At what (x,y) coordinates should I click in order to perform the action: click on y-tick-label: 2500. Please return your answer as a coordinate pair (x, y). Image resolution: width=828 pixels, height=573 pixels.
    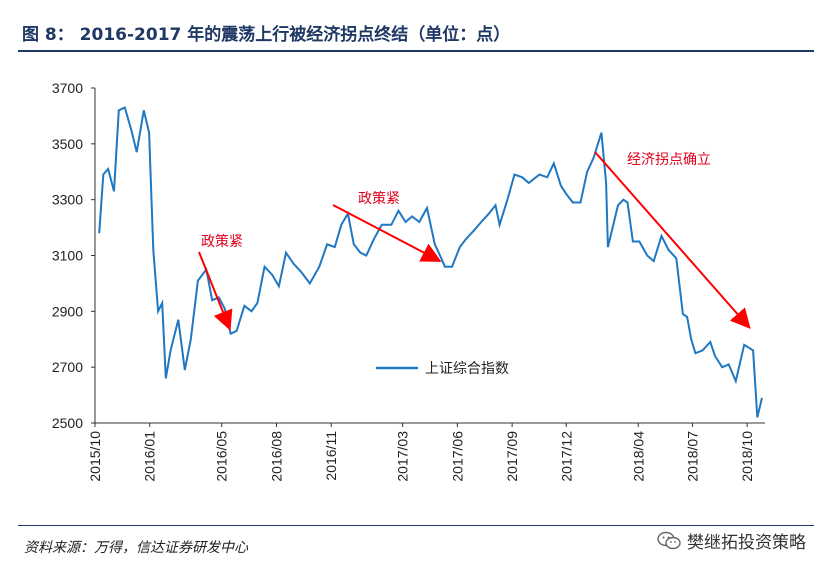
    Looking at the image, I should click on (67, 423).